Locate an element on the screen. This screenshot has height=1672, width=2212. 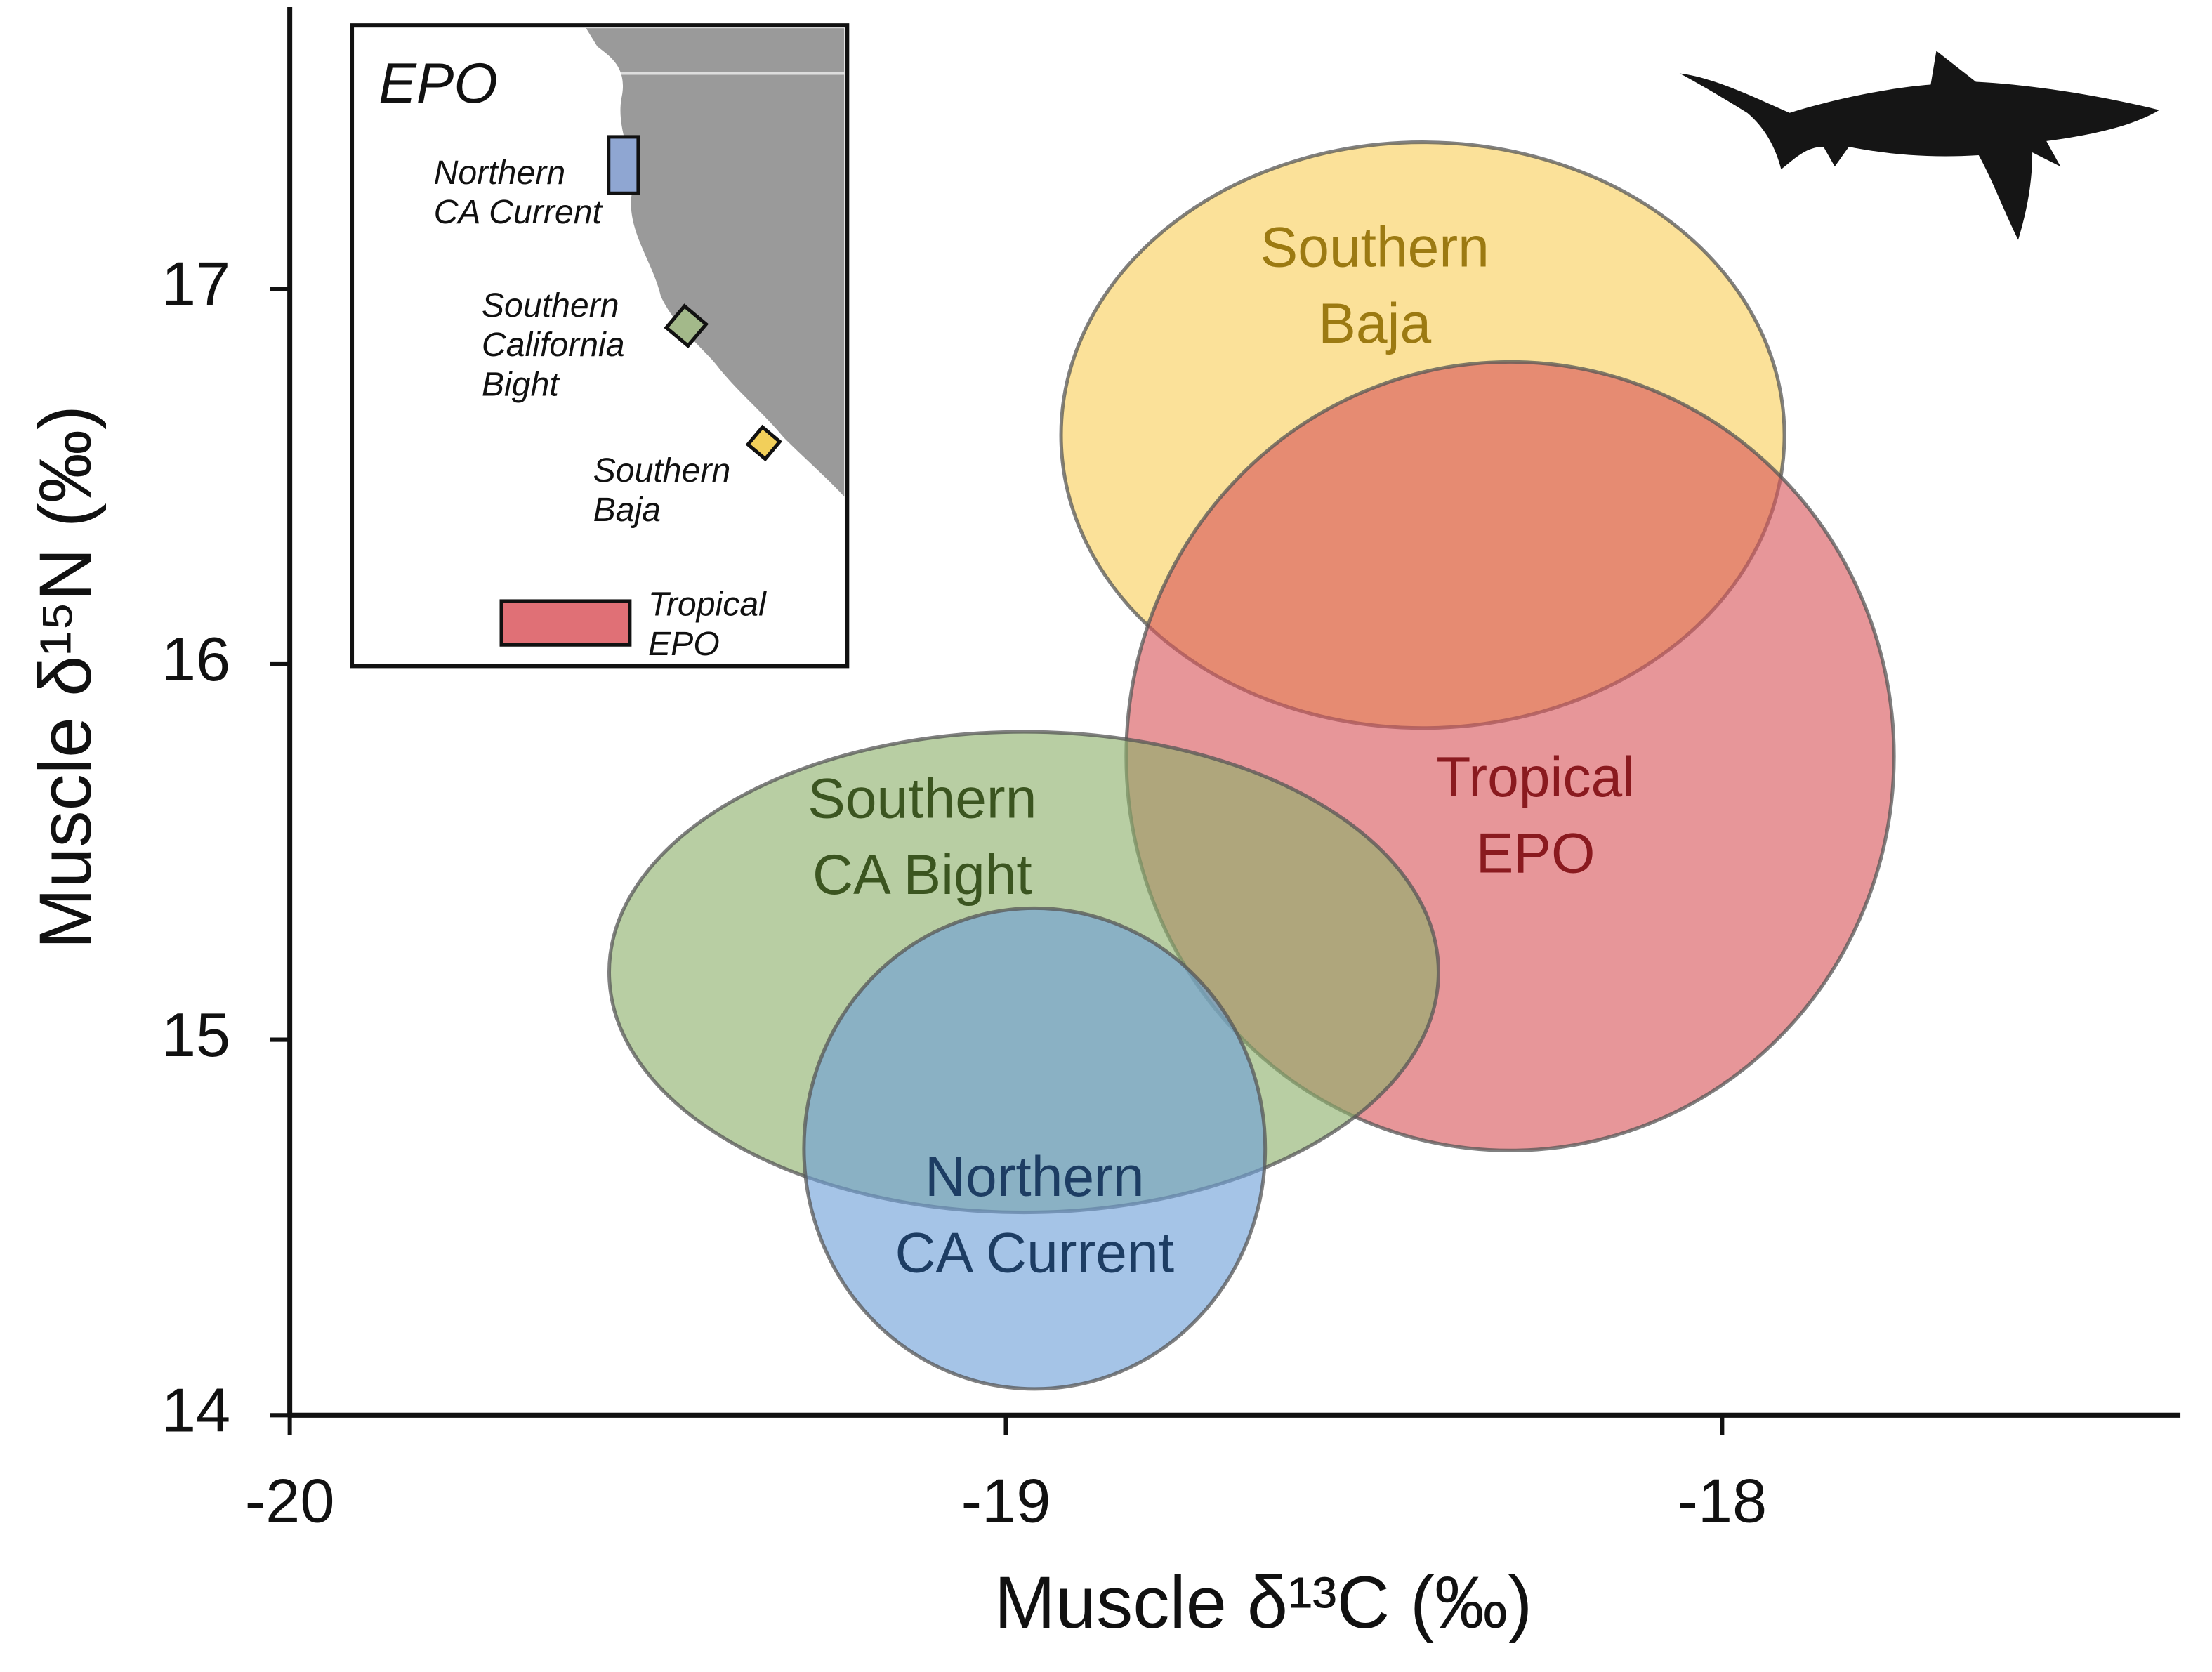
inset-label: EPO is located at coordinates (684, 644).